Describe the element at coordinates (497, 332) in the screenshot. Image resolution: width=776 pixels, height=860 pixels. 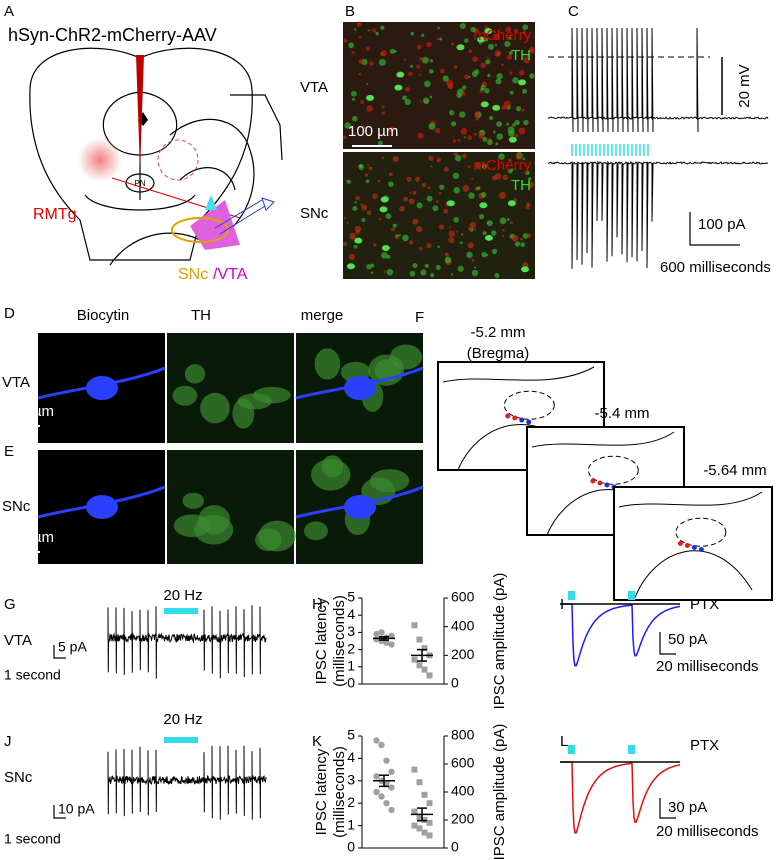
I see `section-label: -5.2 mm` at that location.